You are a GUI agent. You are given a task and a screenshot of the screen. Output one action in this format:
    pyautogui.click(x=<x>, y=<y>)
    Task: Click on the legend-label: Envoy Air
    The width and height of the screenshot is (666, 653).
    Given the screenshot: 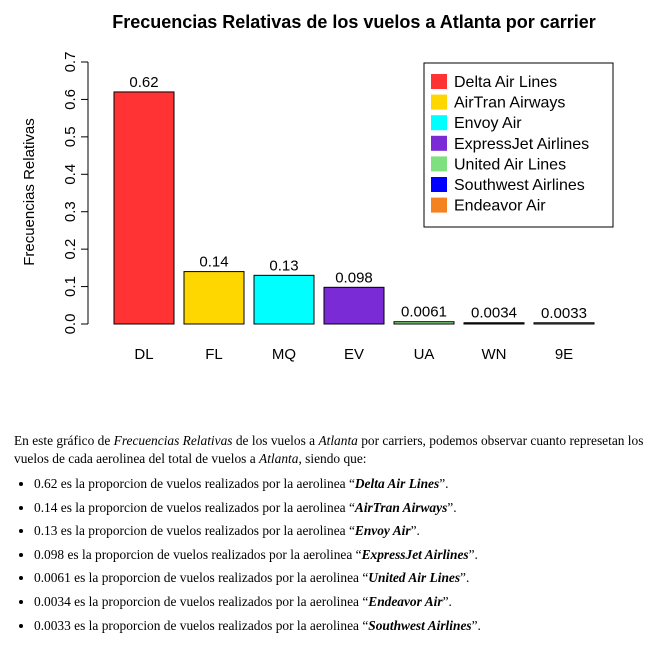 What is the action you would take?
    pyautogui.click(x=488, y=123)
    